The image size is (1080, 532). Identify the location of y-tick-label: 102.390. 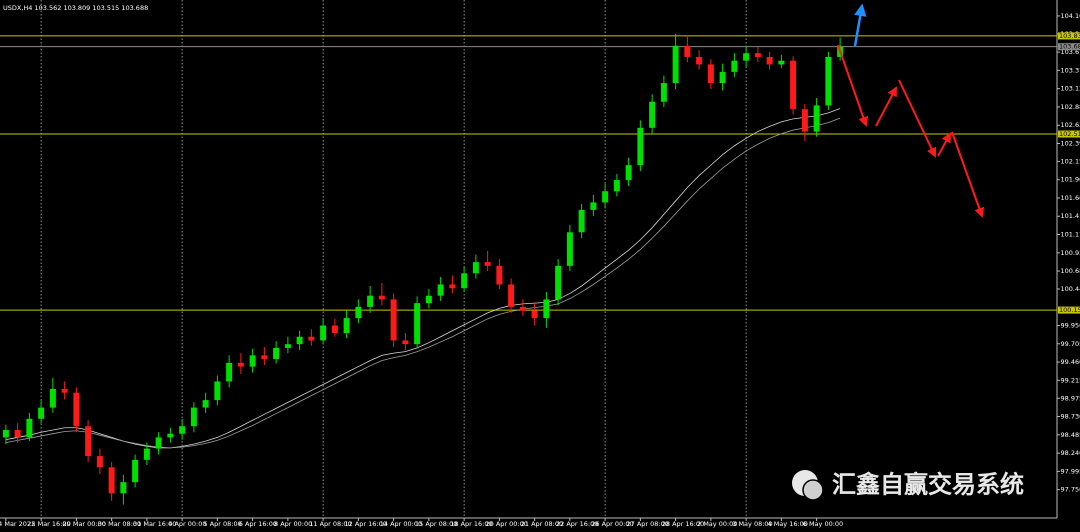
(1070, 144).